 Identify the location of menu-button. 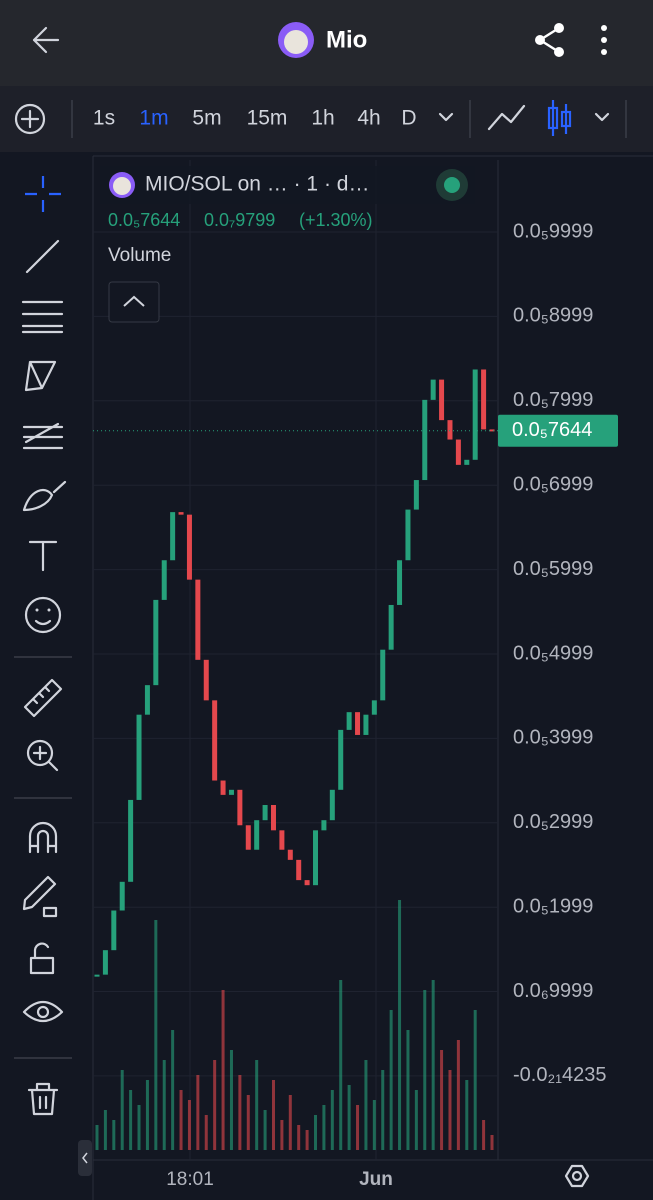
(604, 40).